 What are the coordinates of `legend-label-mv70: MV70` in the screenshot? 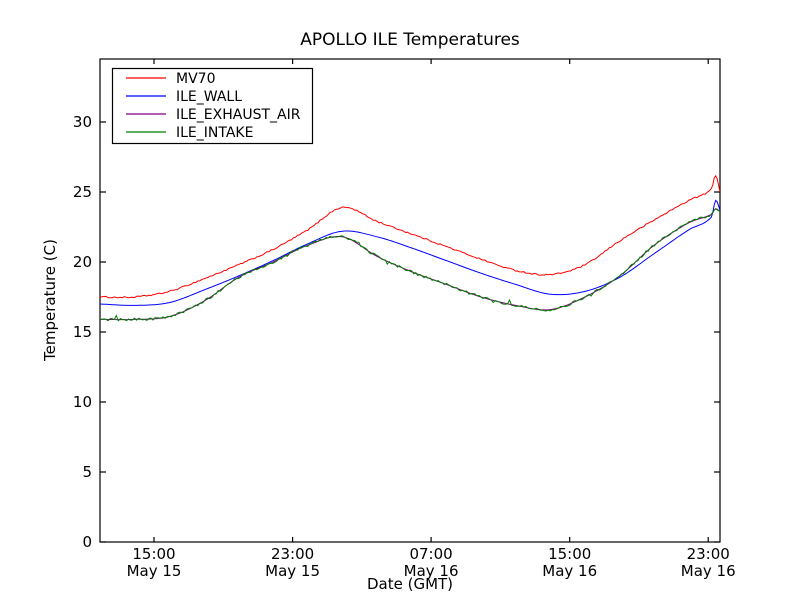 It's located at (195, 79).